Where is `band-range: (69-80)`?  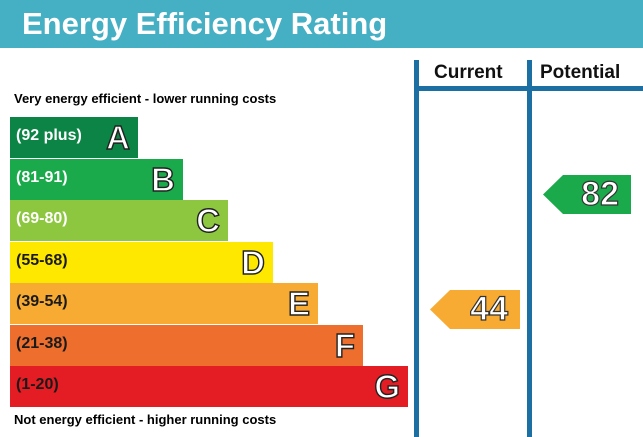 band-range: (69-80) is located at coordinates (42, 218).